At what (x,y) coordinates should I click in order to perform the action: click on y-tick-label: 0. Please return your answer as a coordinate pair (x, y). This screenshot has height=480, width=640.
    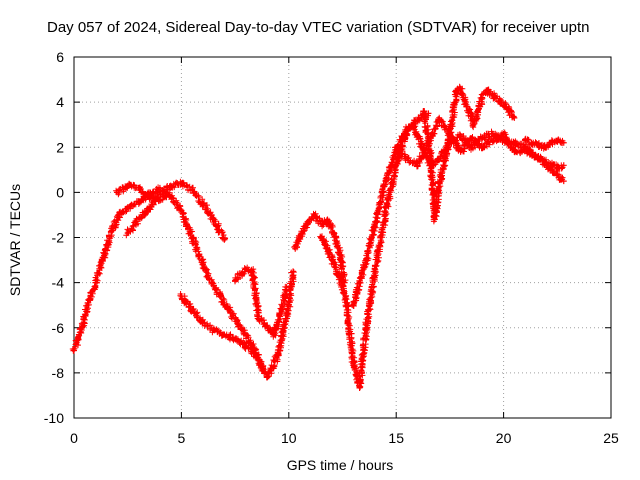
    Looking at the image, I should click on (60, 192).